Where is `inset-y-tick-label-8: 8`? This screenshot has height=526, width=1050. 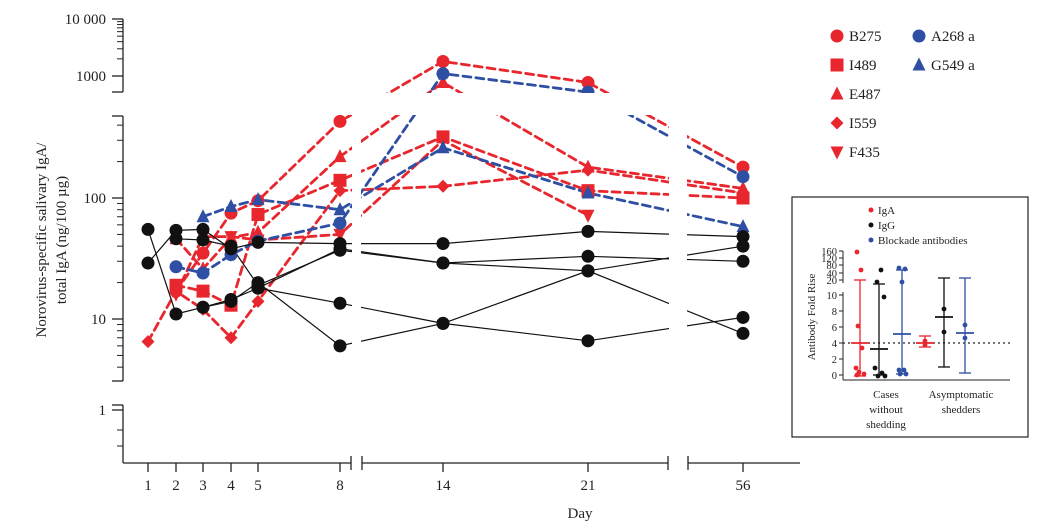 inset-y-tick-label-8: 8 is located at coordinates (834, 312).